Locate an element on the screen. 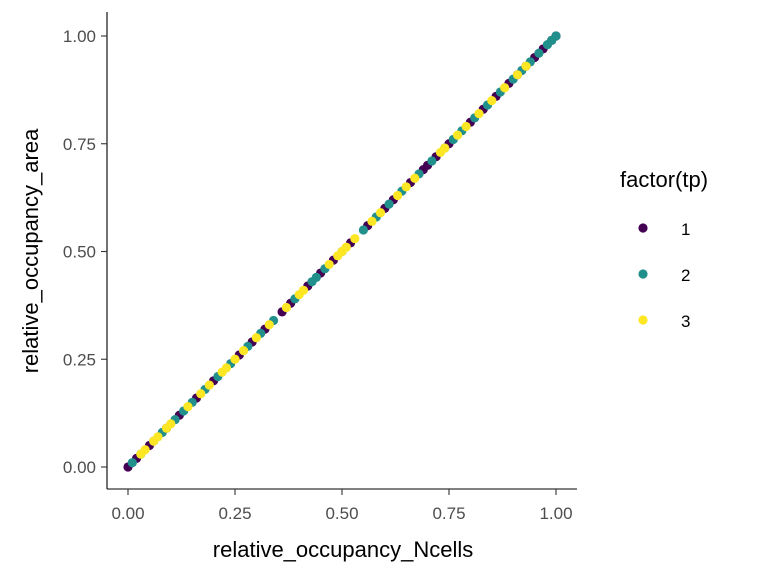 The height and width of the screenshot is (576, 768). y-tick-label-4: 1.00 is located at coordinates (79, 36).